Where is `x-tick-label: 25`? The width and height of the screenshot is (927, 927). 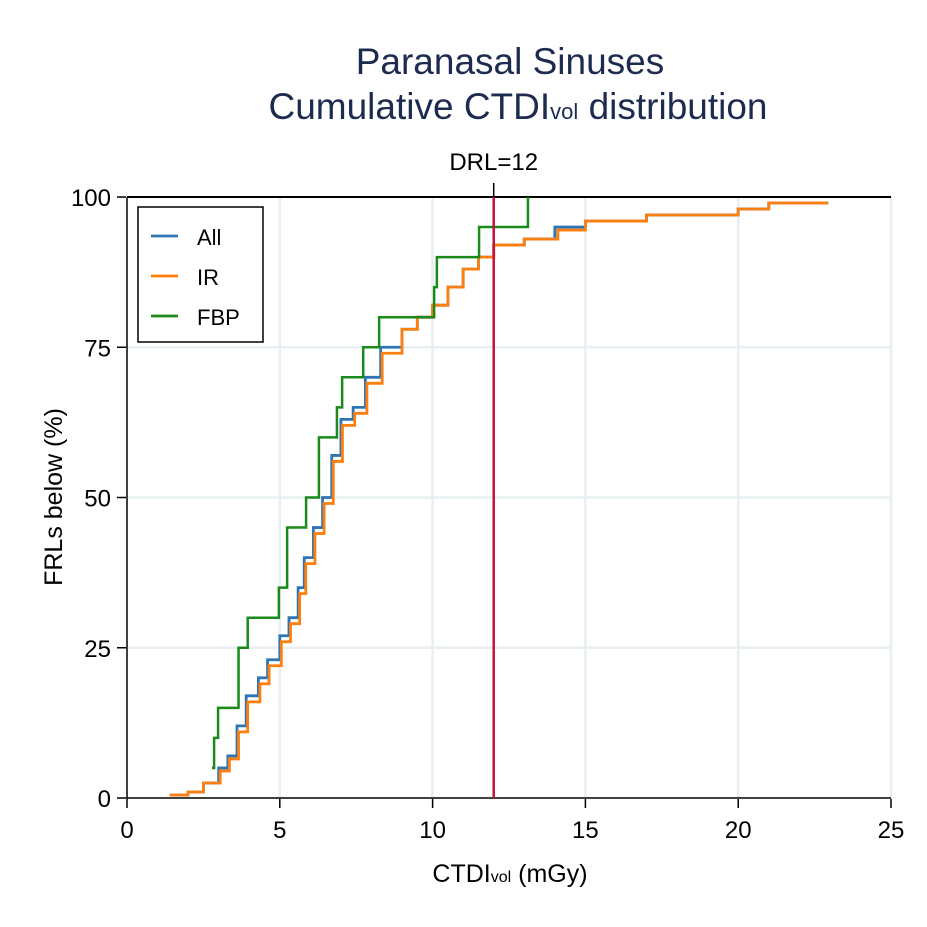
x-tick-label: 25 is located at coordinates (891, 830).